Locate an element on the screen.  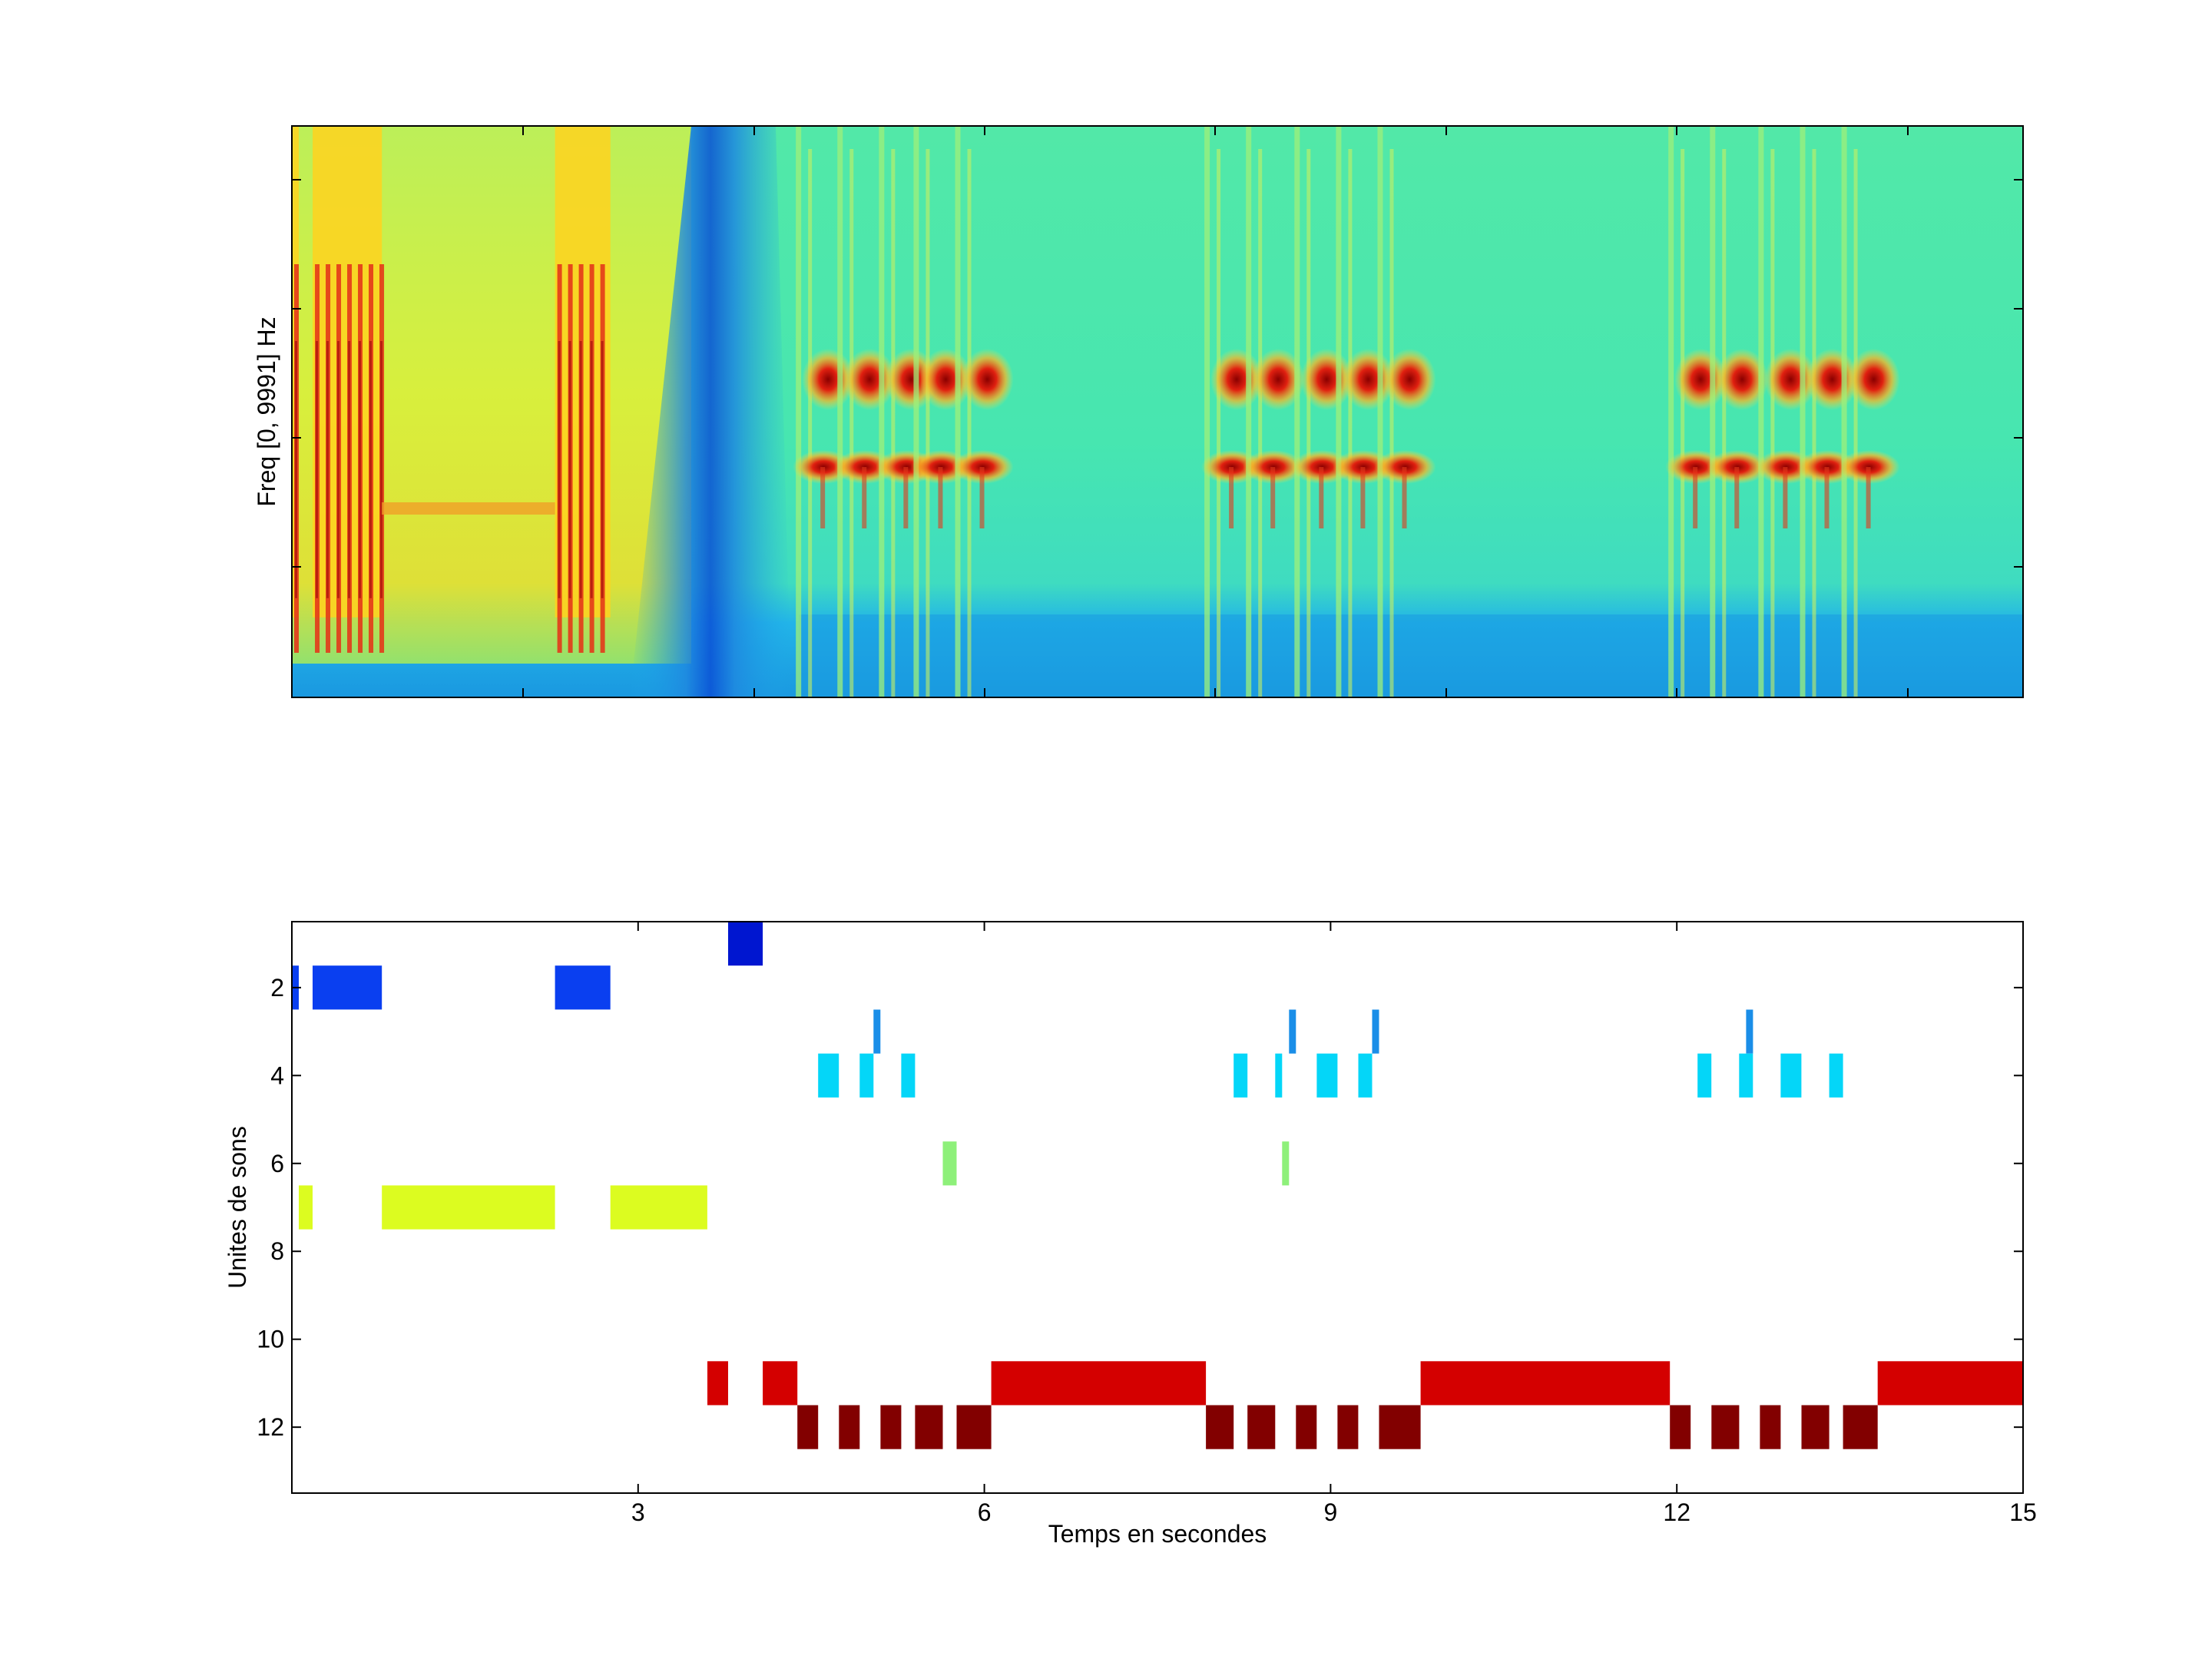
y-tick-label-0: 2 is located at coordinates (277, 988).